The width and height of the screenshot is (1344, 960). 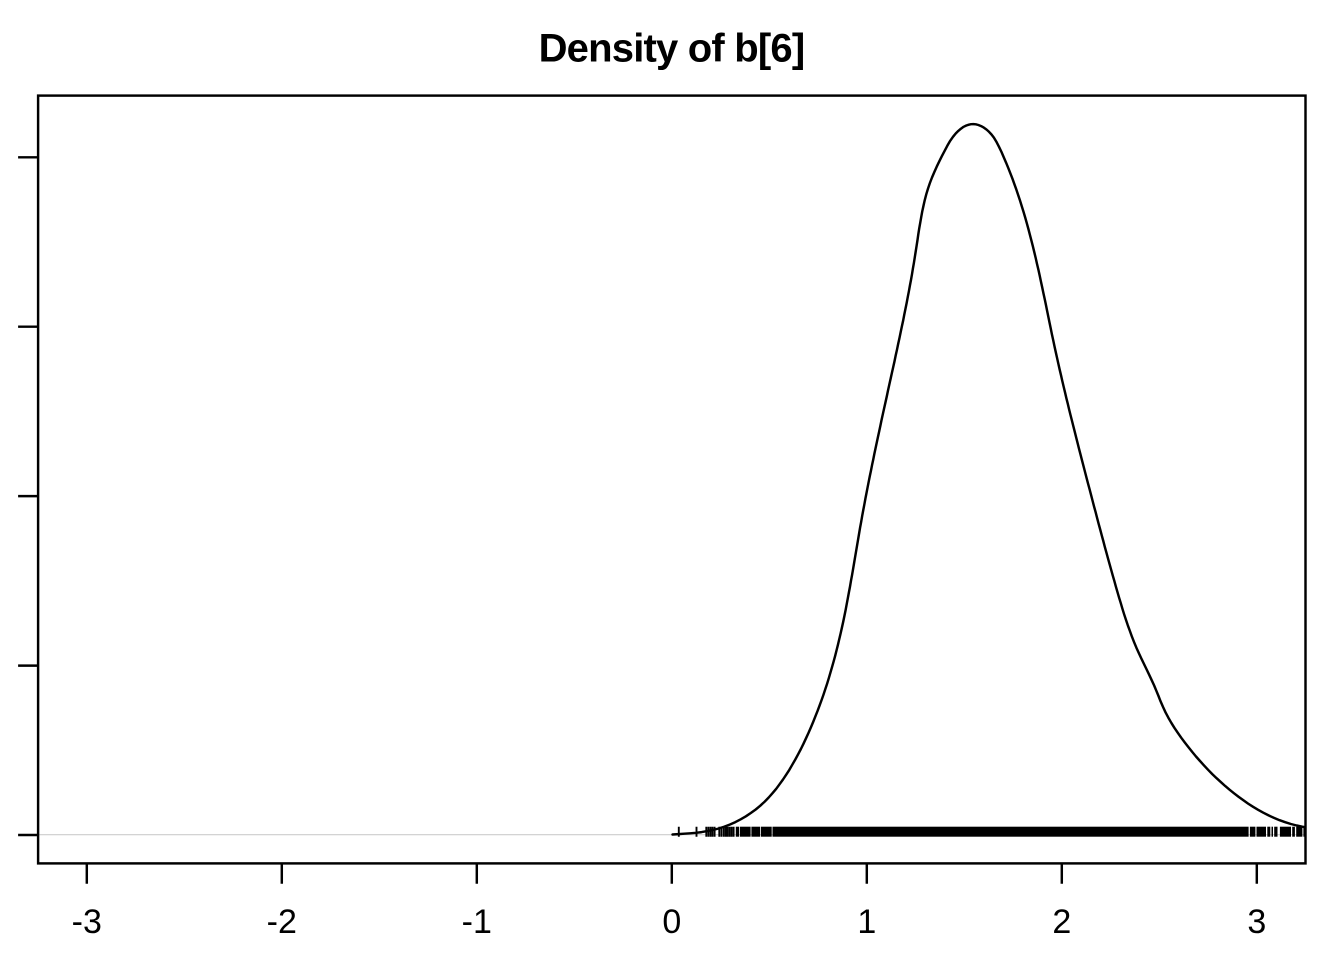 What do you see at coordinates (477, 922) in the screenshot?
I see `svg-text: -1` at bounding box center [477, 922].